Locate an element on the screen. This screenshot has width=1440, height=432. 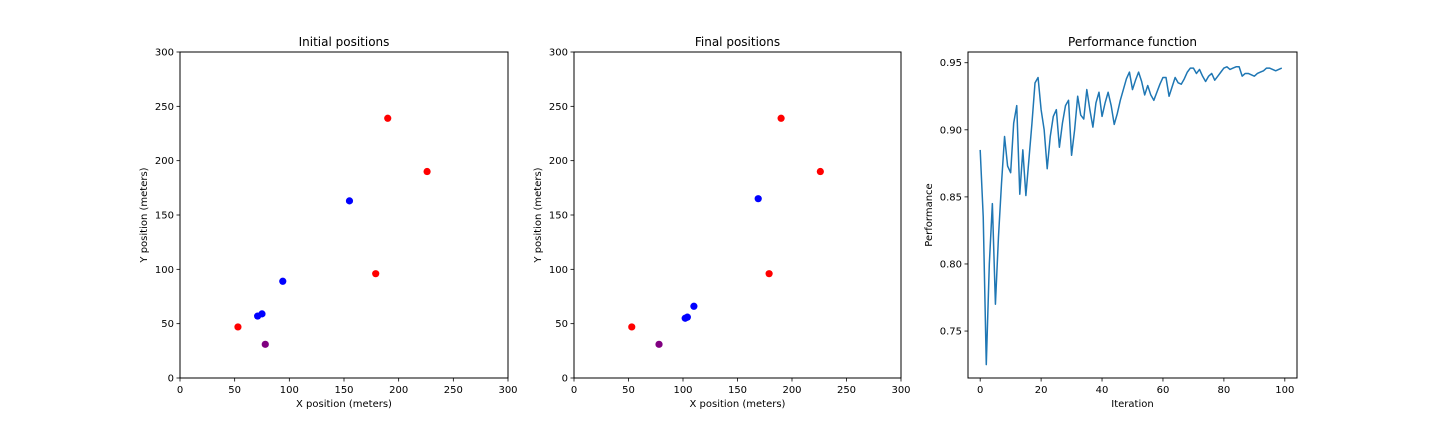
x-tick-label: 20 is located at coordinates (1041, 390).